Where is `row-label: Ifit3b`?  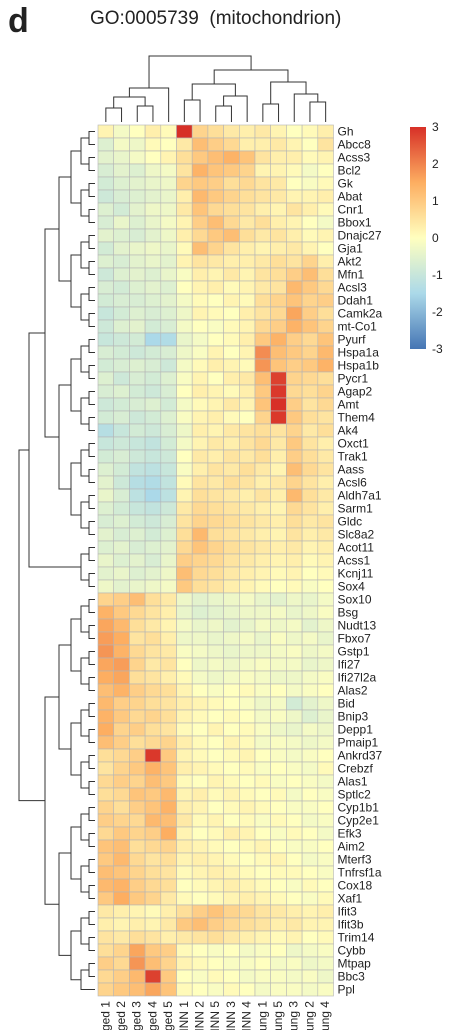 row-label: Ifit3b is located at coordinates (351, 925).